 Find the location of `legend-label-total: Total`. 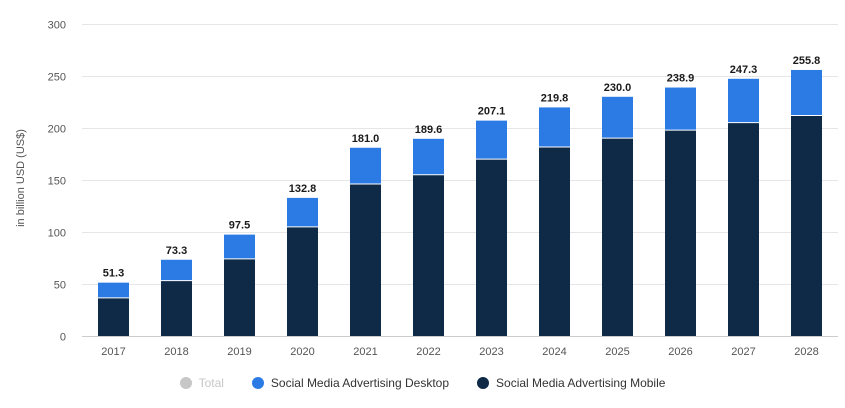

legend-label-total: Total is located at coordinates (211, 383).